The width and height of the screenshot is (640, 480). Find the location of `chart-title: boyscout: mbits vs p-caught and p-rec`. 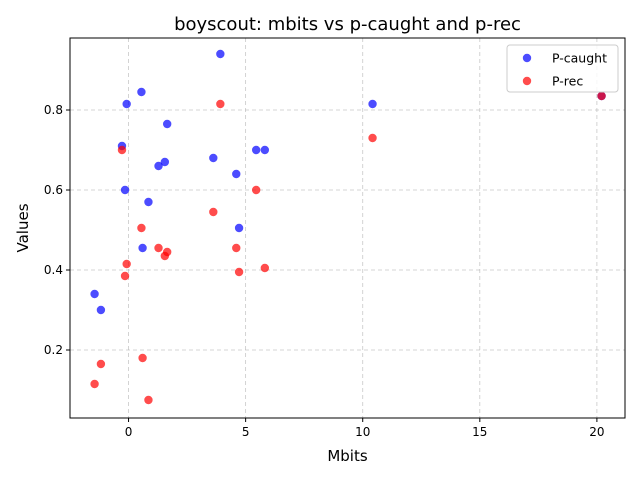

chart-title: boyscout: mbits vs p-caught and p-rec is located at coordinates (347, 24).